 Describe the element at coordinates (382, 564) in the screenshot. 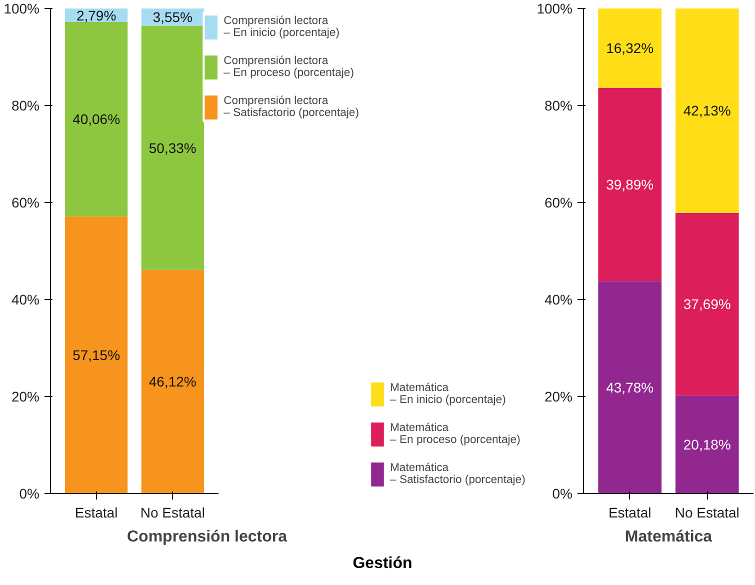

I see `text: Gestión` at that location.